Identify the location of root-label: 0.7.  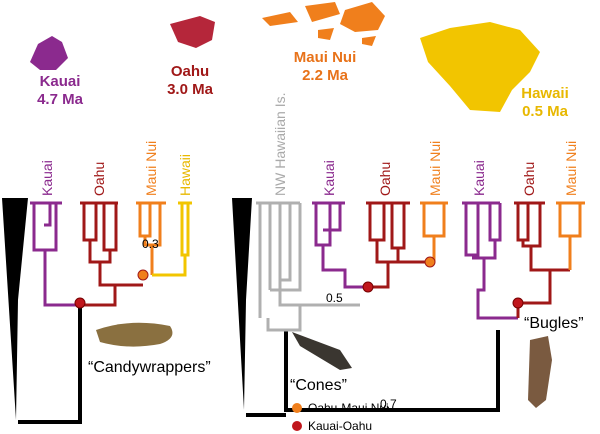
(388, 404).